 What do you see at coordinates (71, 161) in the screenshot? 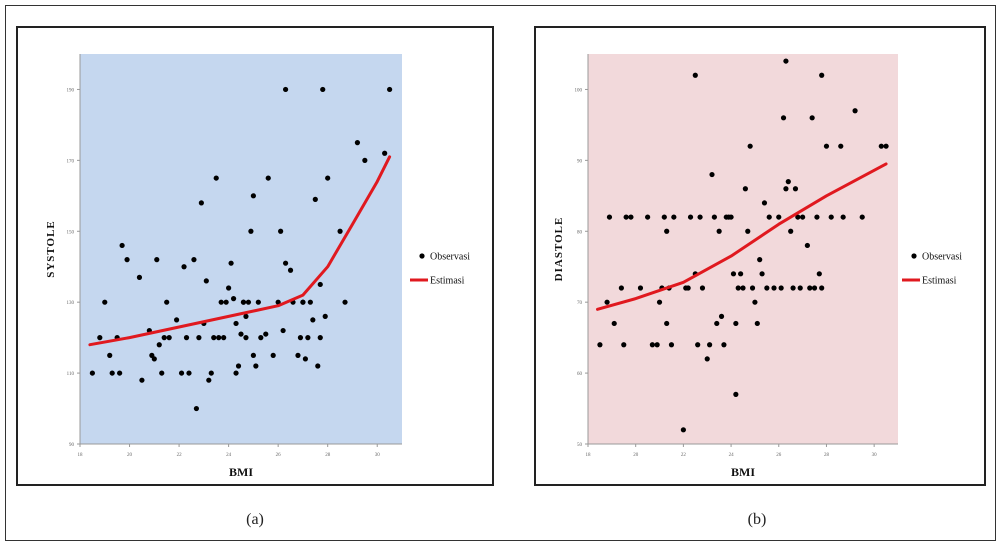
I see `y-tick-label: 170` at bounding box center [71, 161].